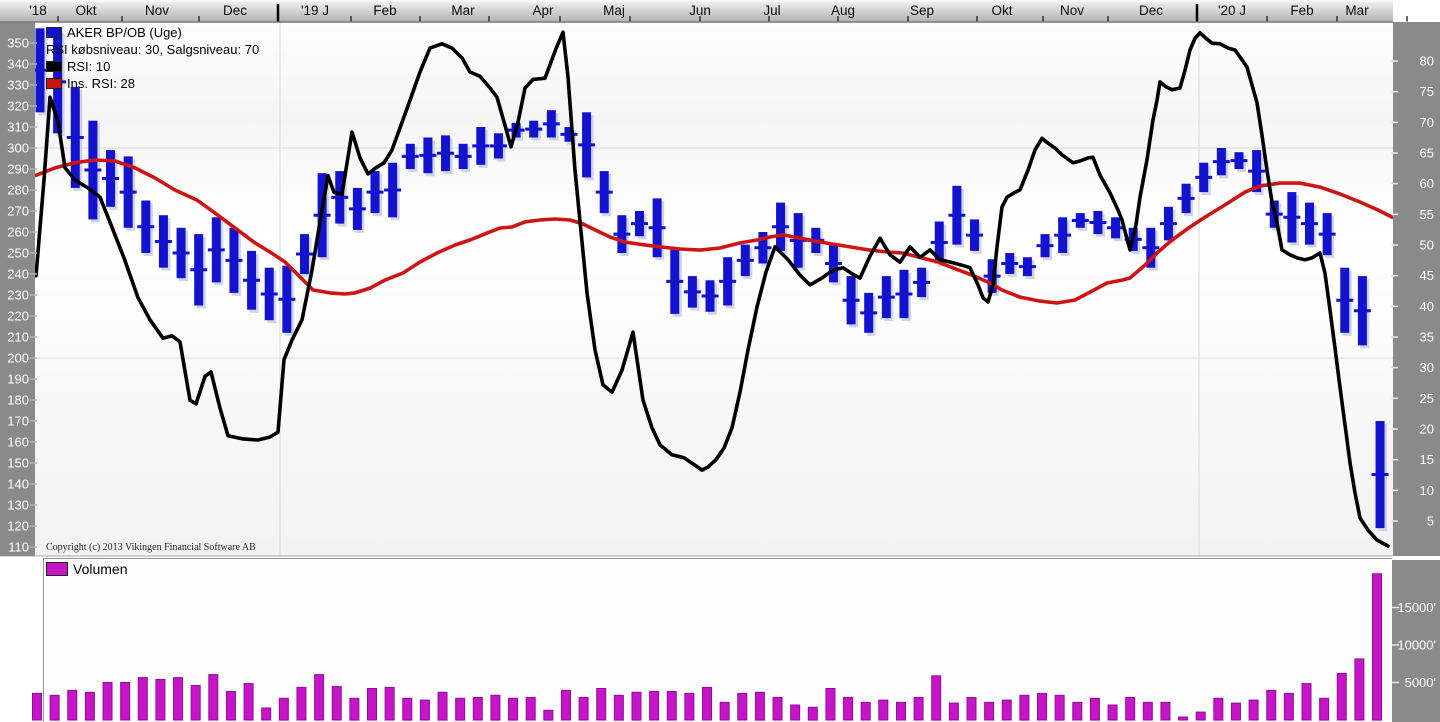  What do you see at coordinates (1427, 459) in the screenshot?
I see `svg-text: 15` at bounding box center [1427, 459].